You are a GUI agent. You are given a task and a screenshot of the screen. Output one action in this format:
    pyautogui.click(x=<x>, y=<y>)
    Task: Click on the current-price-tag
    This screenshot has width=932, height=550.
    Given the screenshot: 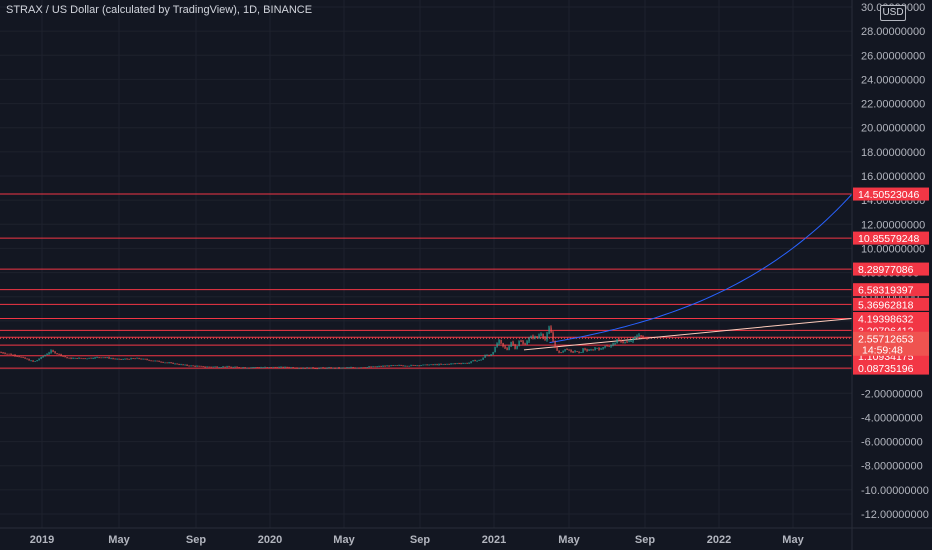 What is the action you would take?
    pyautogui.click(x=891, y=343)
    